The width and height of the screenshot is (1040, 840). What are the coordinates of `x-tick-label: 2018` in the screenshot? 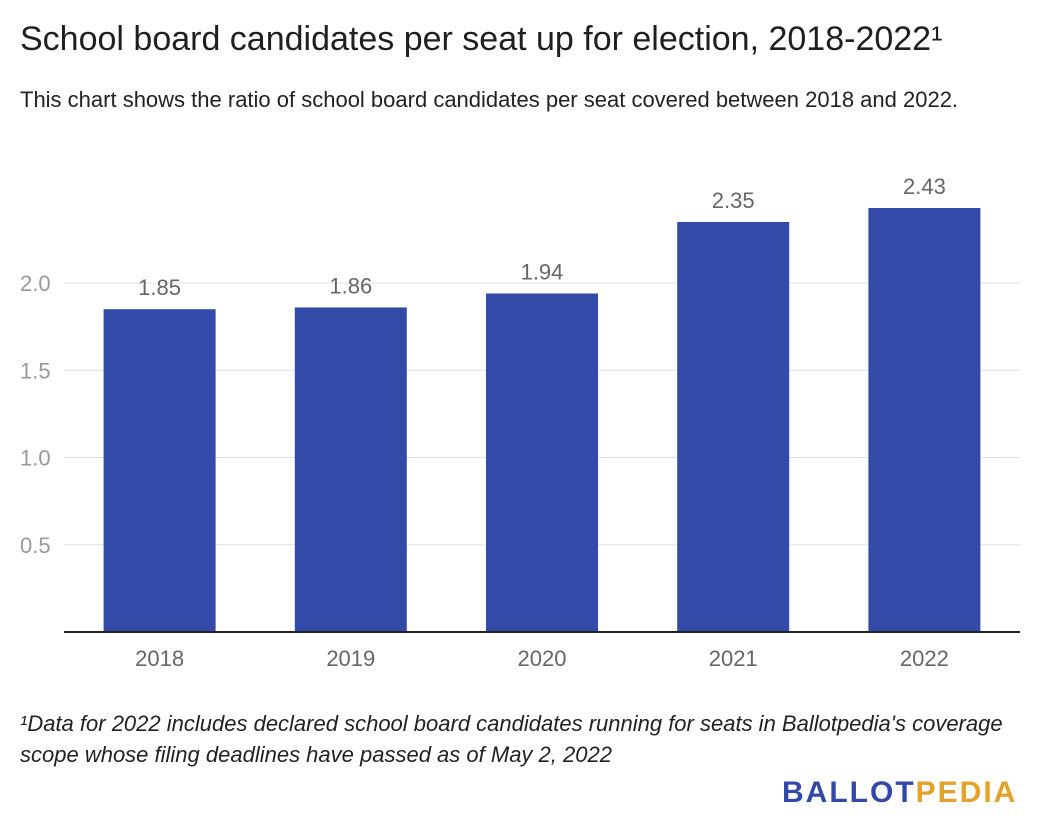 It's located at (159, 658).